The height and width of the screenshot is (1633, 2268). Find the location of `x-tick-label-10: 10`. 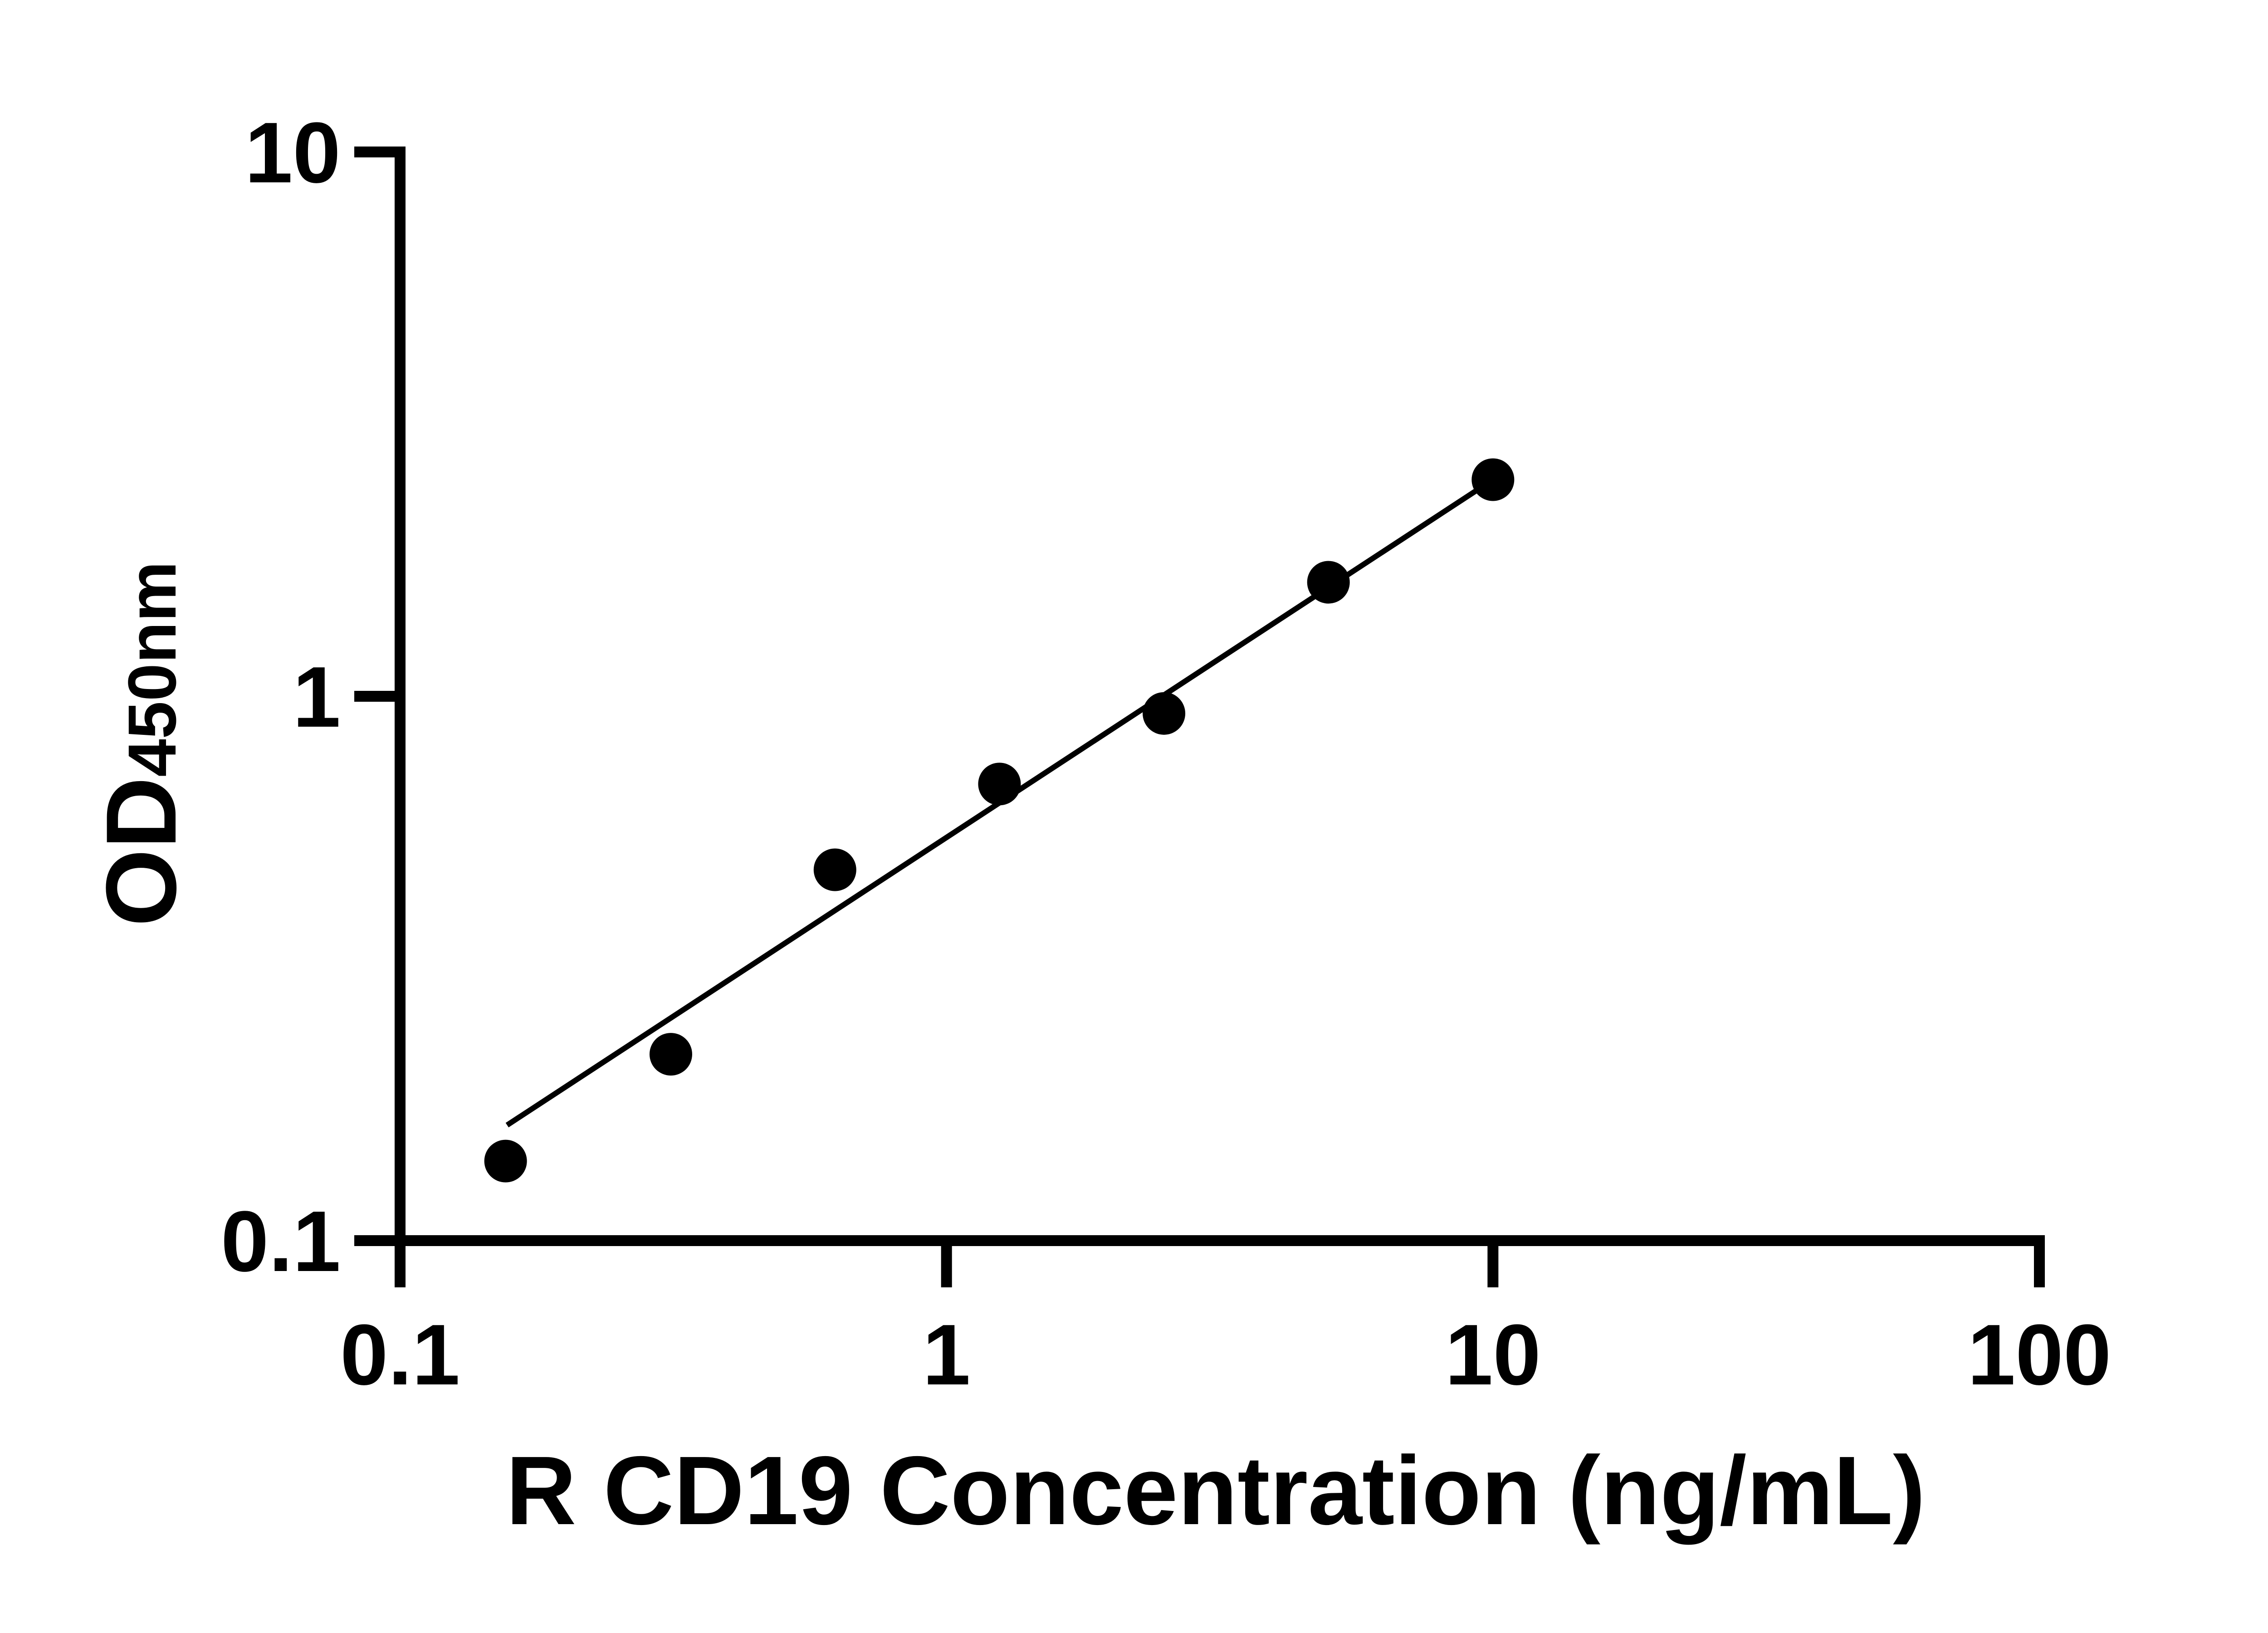

x-tick-label-10: 10 is located at coordinates (1493, 1355).